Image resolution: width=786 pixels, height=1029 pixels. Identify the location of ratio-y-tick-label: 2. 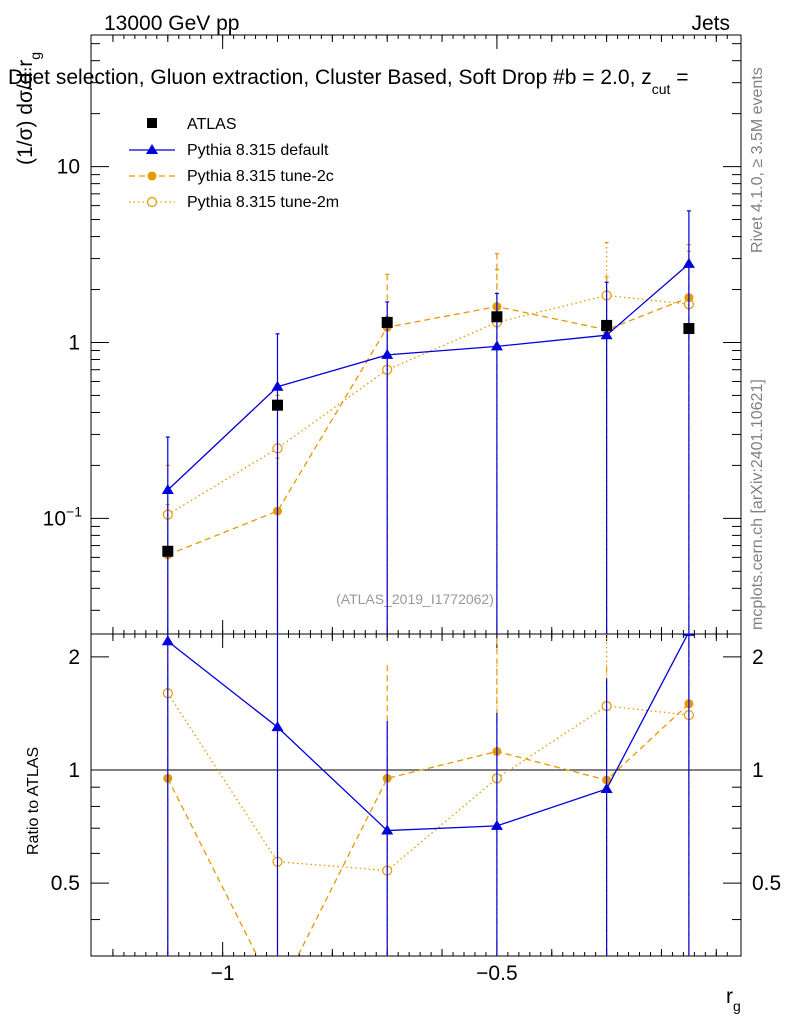
(74, 657).